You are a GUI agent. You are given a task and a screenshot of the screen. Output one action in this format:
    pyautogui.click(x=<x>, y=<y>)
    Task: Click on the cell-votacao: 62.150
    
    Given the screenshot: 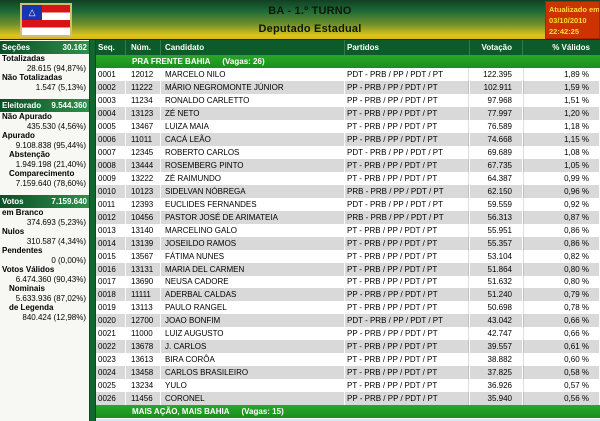 What is the action you would take?
    pyautogui.click(x=496, y=191)
    